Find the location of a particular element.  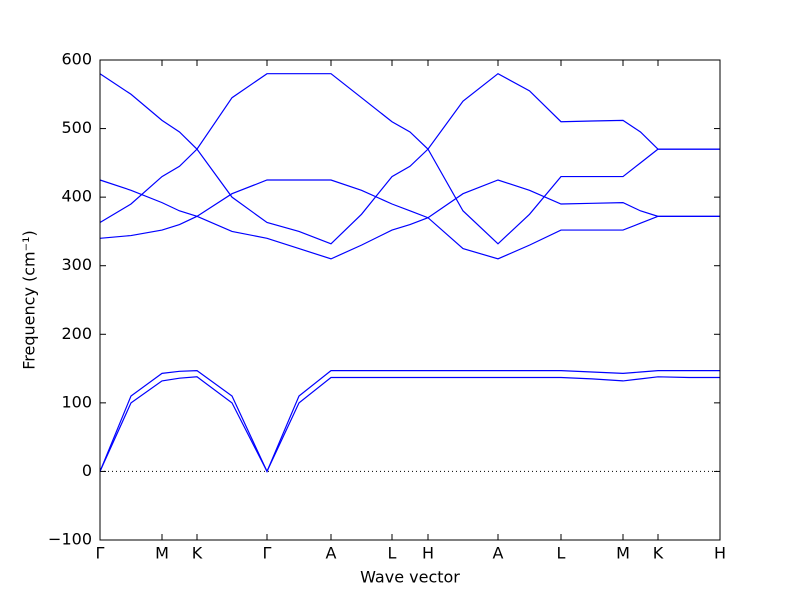

y-tick-label: 0 is located at coordinates (87, 470).